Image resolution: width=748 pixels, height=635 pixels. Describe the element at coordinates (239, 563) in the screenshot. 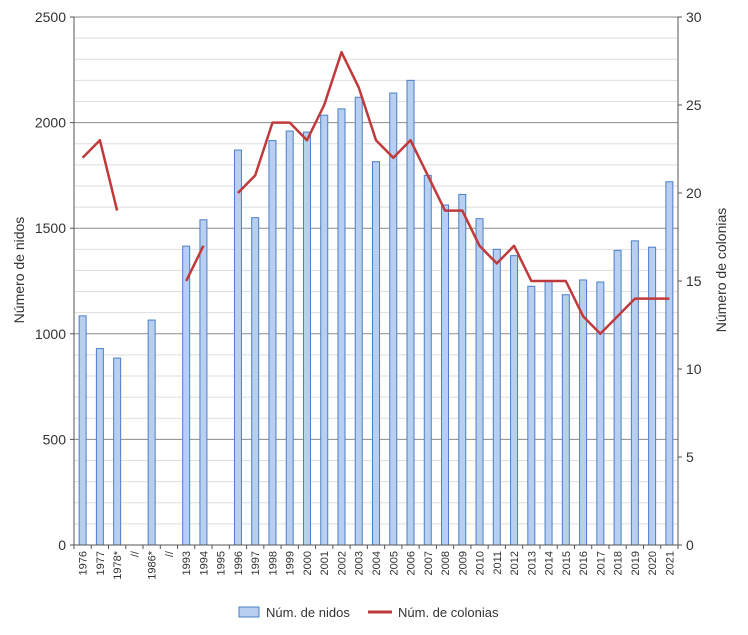

I see `x-tick-label: 1996` at that location.